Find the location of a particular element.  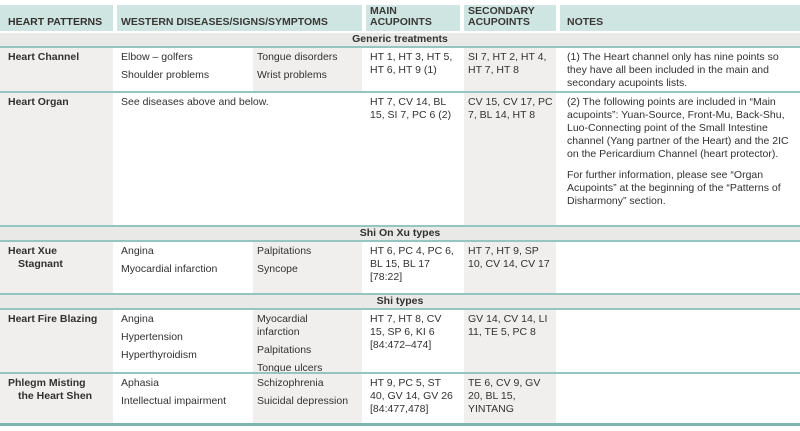

section-divider-shi-types: Shi types is located at coordinates (400, 302).